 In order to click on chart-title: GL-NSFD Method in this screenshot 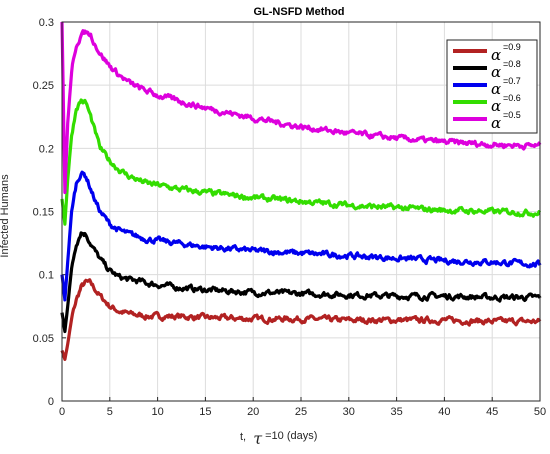, I will do `click(298, 12)`.